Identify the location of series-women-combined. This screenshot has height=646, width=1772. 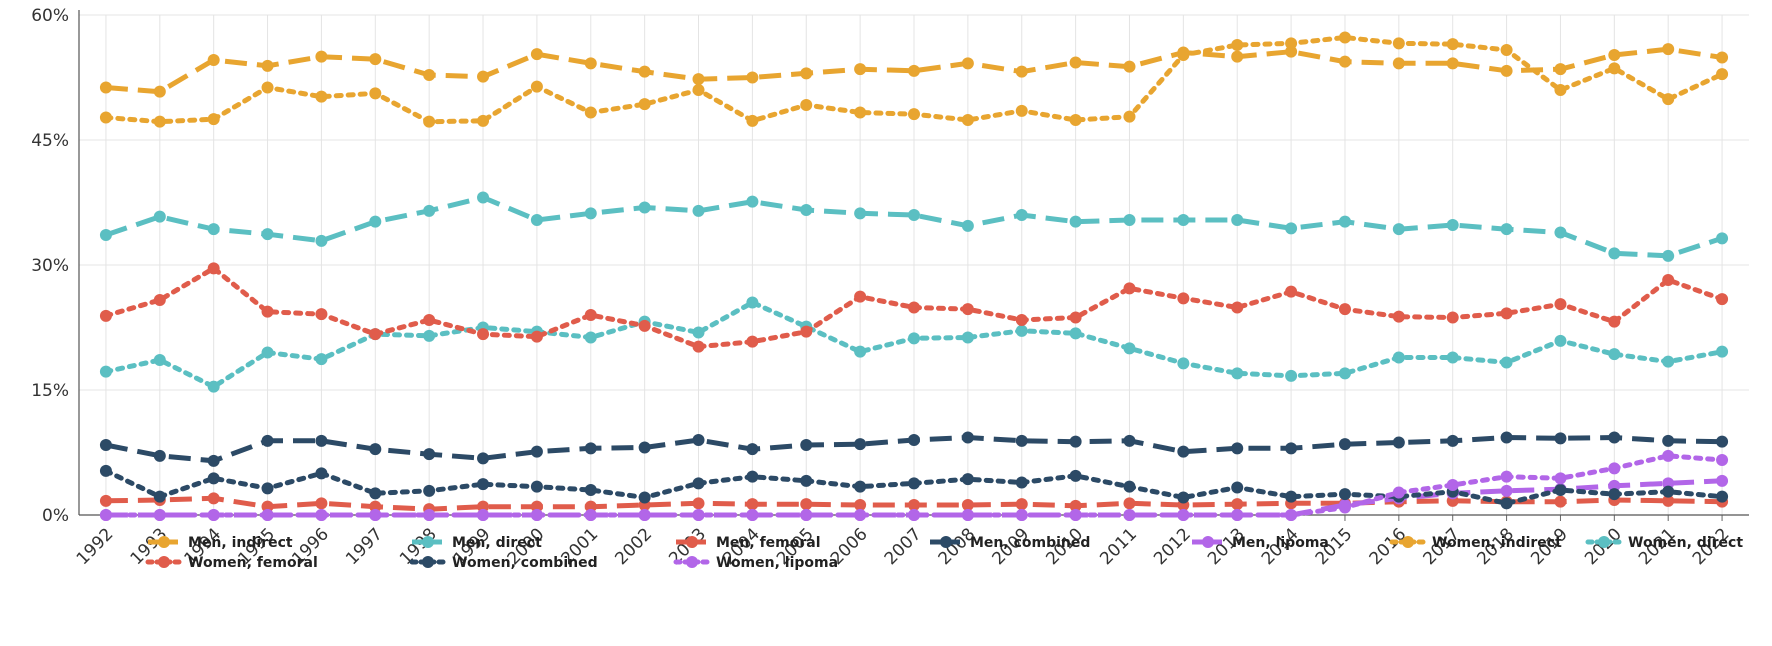
(914, 487).